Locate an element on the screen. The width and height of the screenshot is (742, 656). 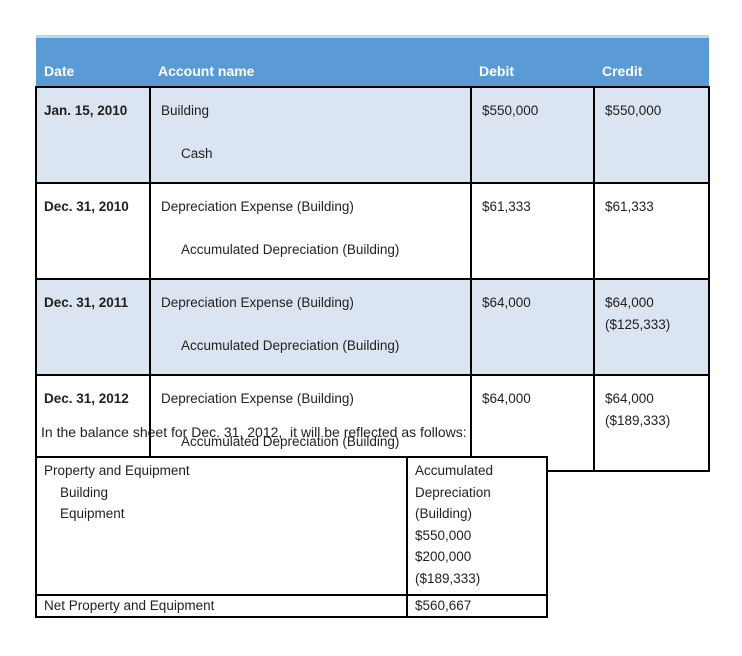
credit-amount-cell: $61,333 is located at coordinates (651, 231).